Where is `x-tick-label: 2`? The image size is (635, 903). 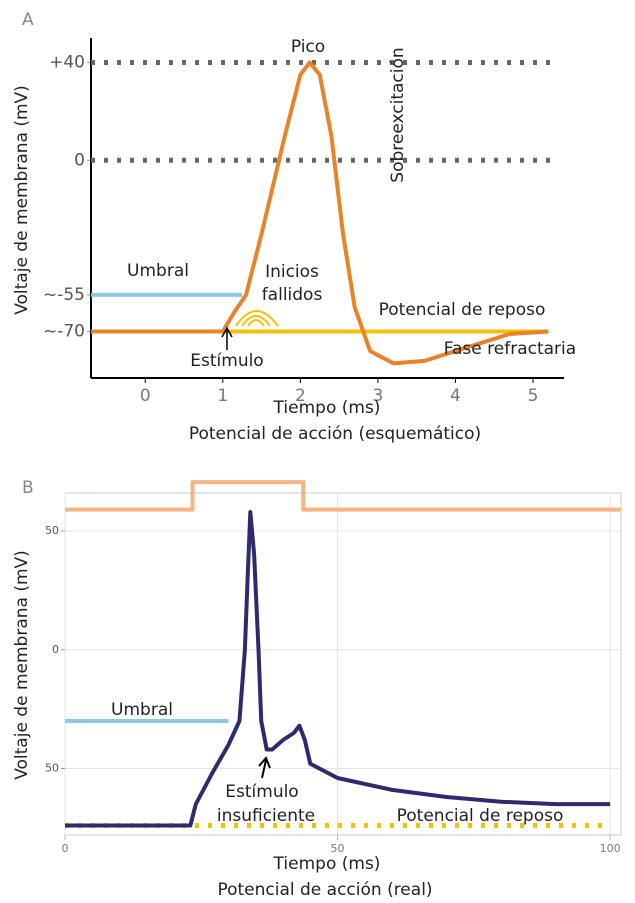 x-tick-label: 2 is located at coordinates (300, 396).